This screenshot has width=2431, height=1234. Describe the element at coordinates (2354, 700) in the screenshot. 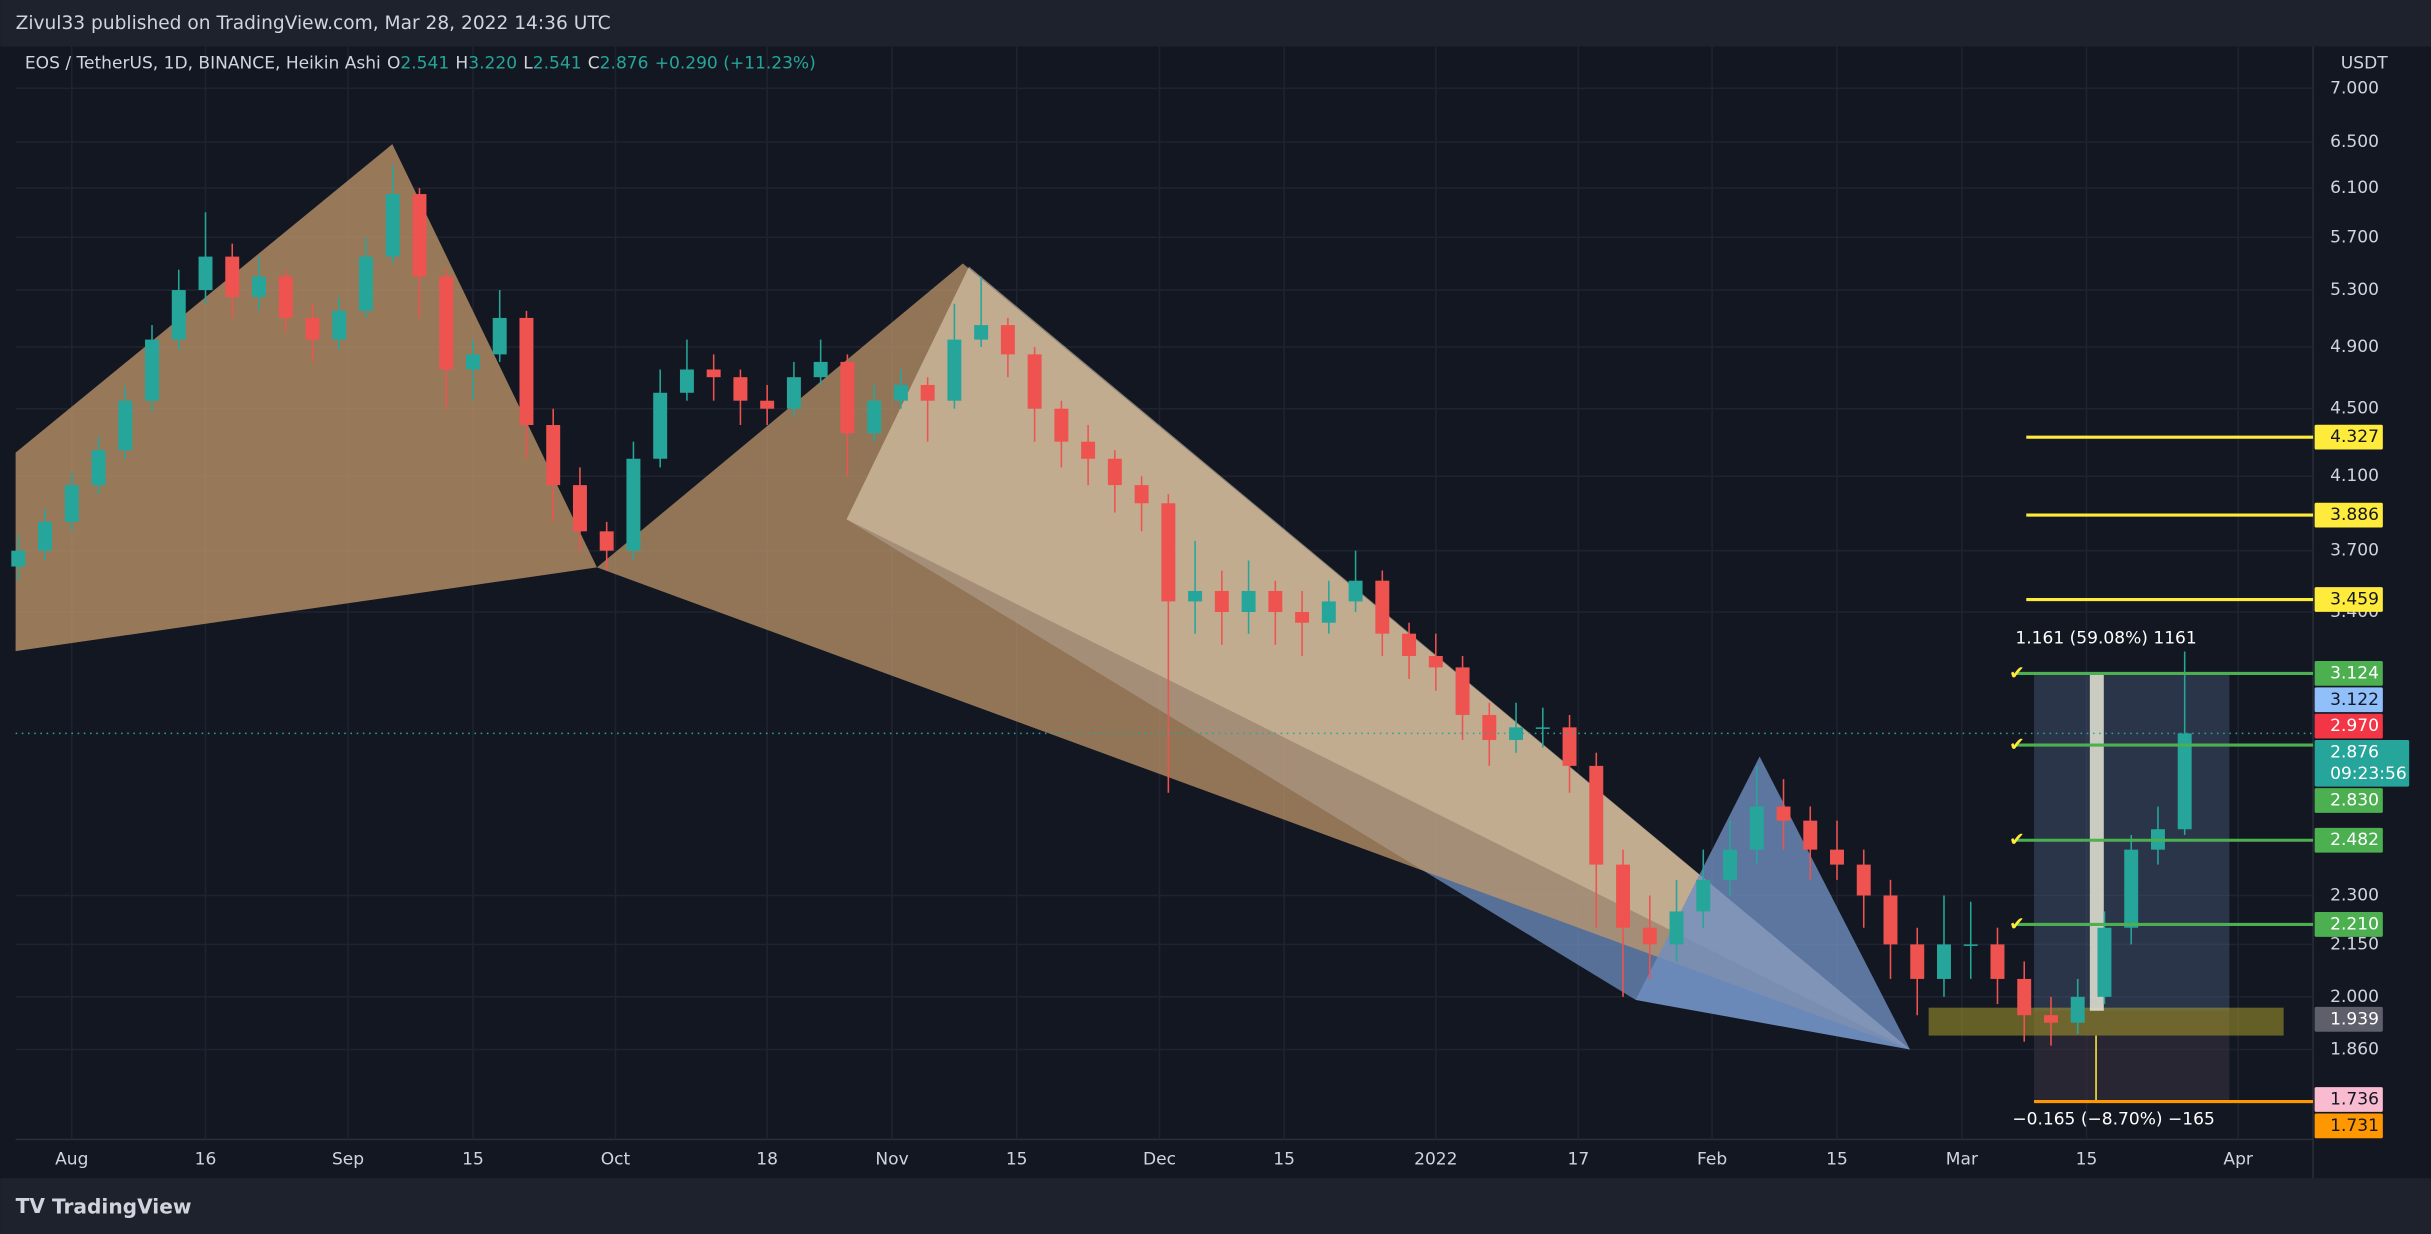

I see `price-badge-label: 3.122` at that location.